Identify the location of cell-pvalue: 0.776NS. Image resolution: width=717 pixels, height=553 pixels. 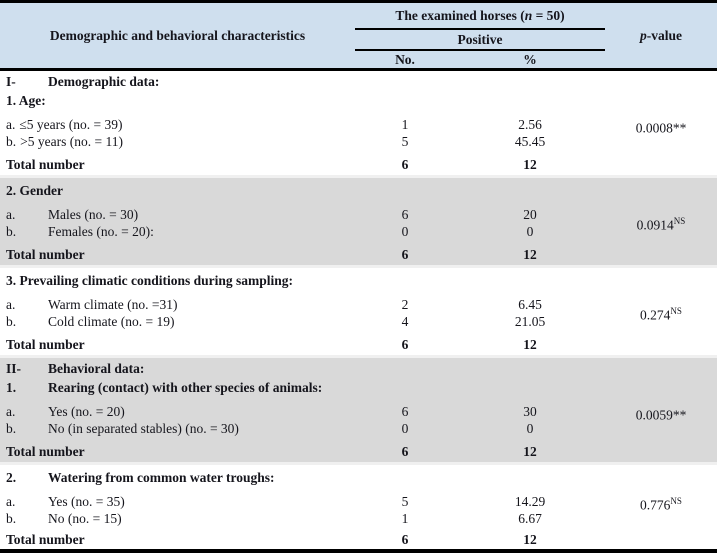
(661, 504).